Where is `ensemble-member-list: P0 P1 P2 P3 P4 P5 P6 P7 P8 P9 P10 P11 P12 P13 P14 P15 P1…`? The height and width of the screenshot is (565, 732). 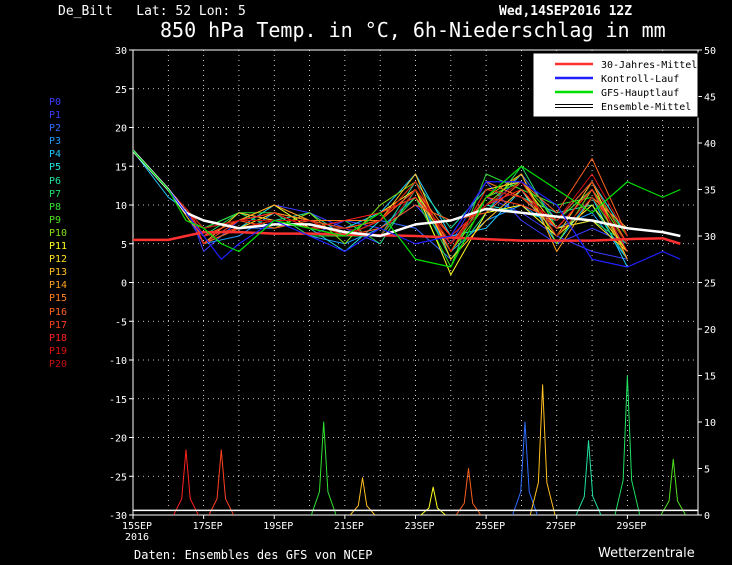
ensemble-member-list: P0 P1 P2 P3 P4 P5 P6 P7 P8 P9 P10 P11 P12 P13 P14 P15 P1… is located at coordinates (58, 233).